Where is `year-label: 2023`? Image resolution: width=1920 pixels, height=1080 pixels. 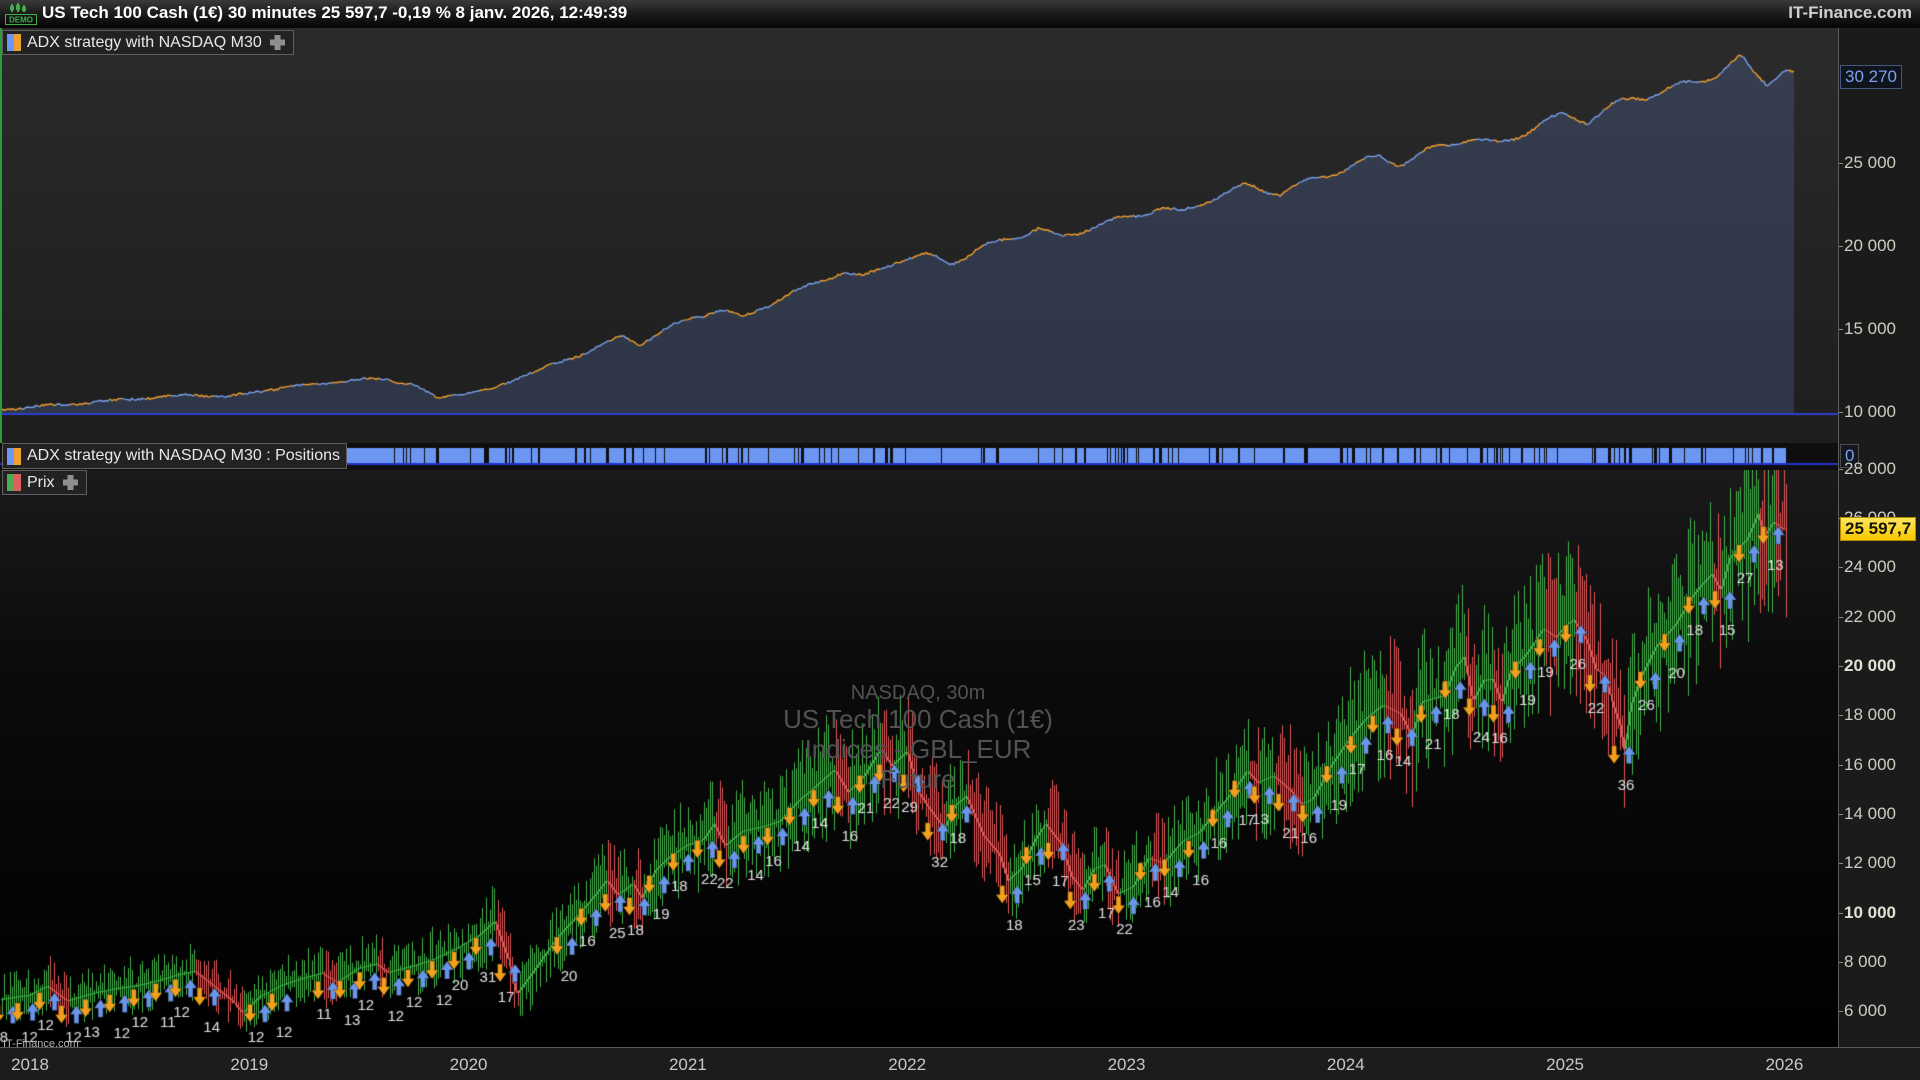 year-label: 2023 is located at coordinates (1126, 1064).